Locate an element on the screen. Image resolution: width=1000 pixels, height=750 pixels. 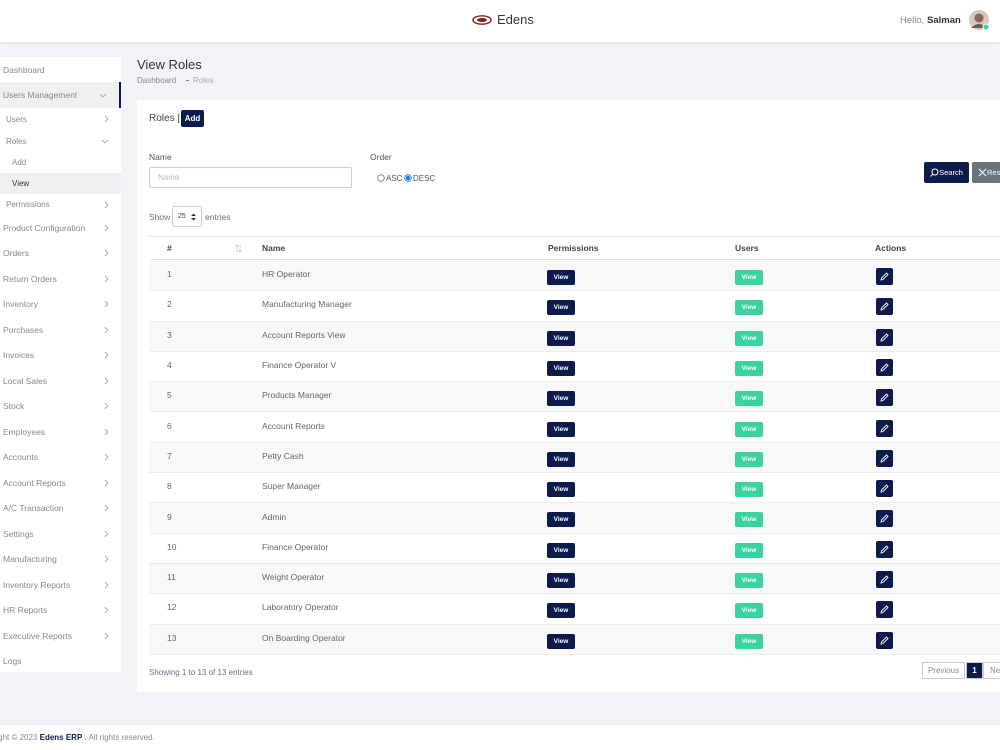
sidebar-item: Roles is located at coordinates (60, 141).